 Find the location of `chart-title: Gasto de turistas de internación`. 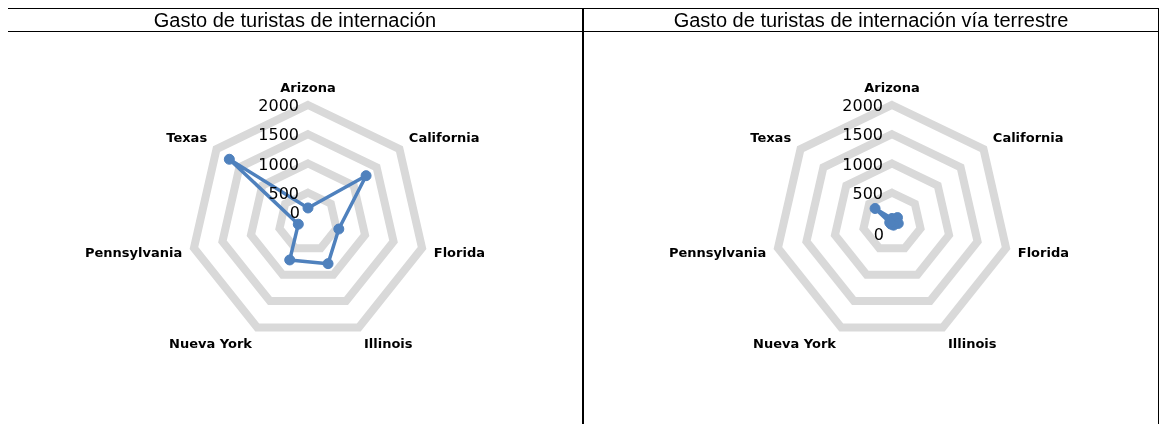

chart-title: Gasto de turistas de internación is located at coordinates (295, 20).